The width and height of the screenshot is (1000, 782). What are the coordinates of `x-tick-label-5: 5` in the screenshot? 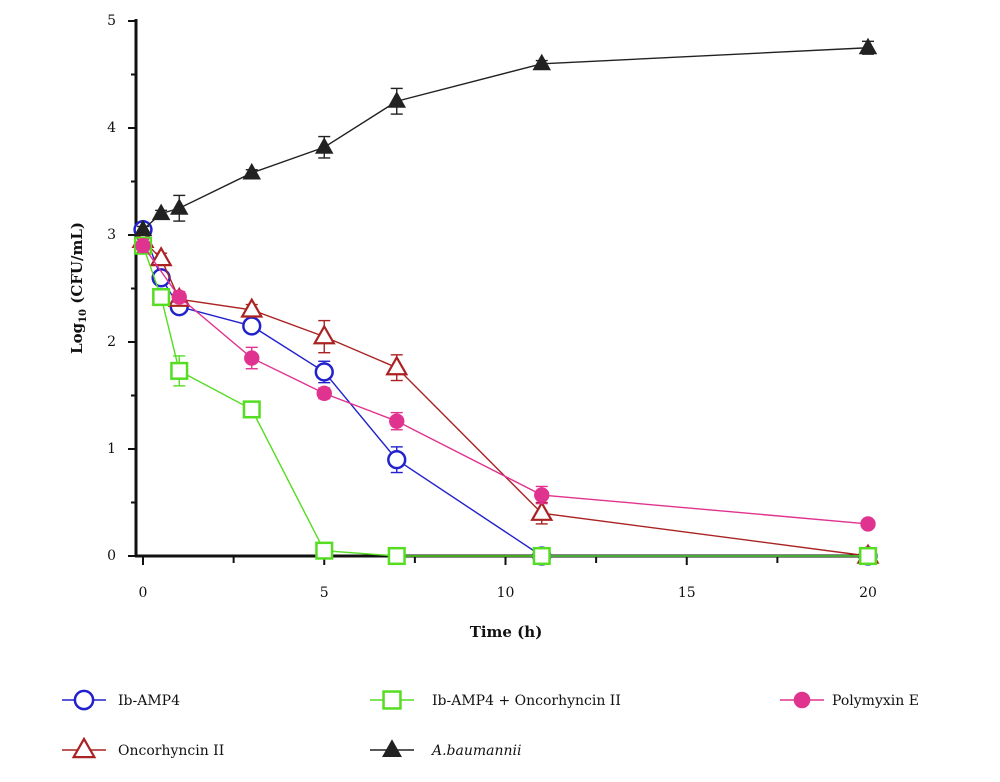 It's located at (324, 593).